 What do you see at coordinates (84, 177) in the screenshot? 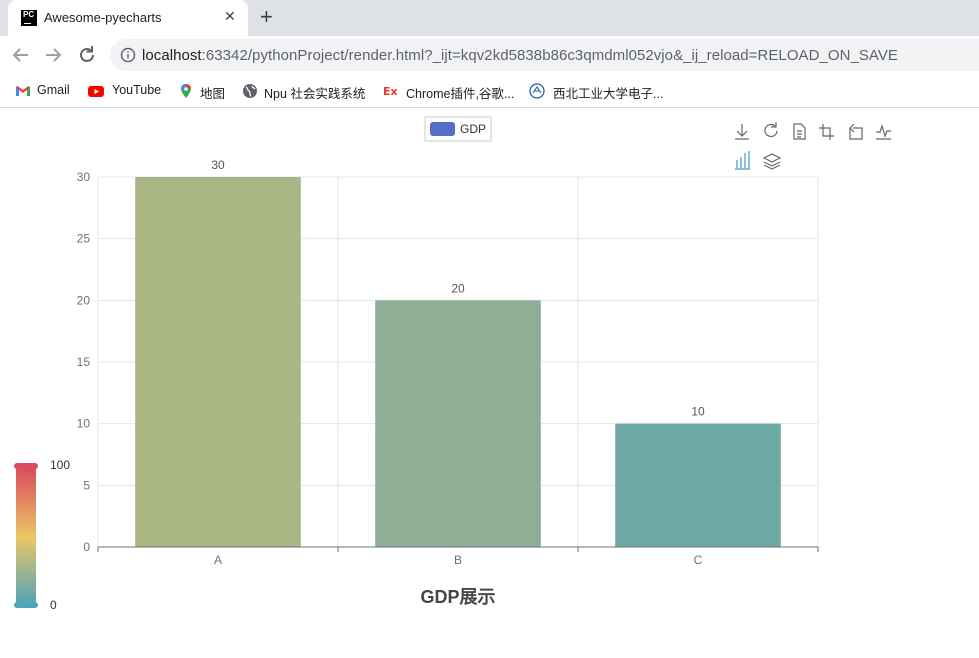
I see `y-tick-label: 30` at bounding box center [84, 177].